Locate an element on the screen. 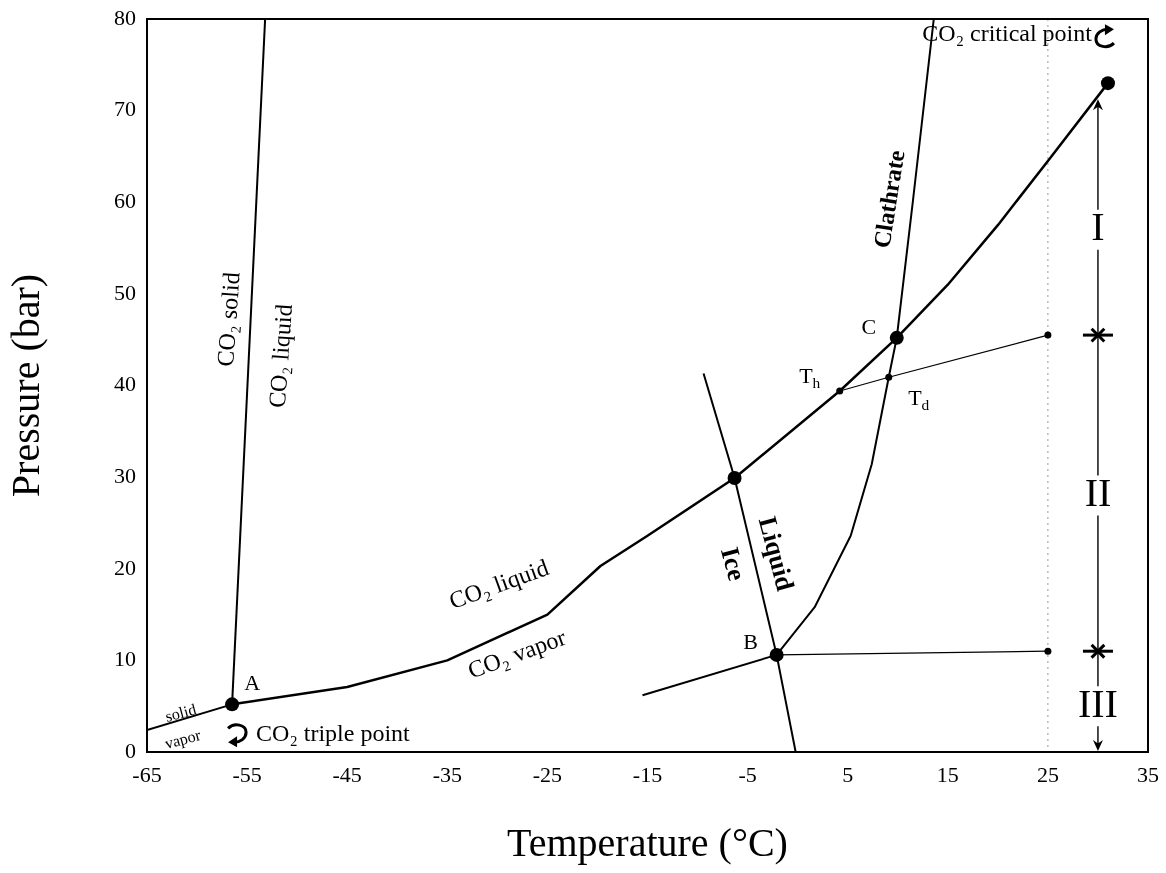 The height and width of the screenshot is (873, 1166). x-tick-label: -35 is located at coordinates (447, 774).